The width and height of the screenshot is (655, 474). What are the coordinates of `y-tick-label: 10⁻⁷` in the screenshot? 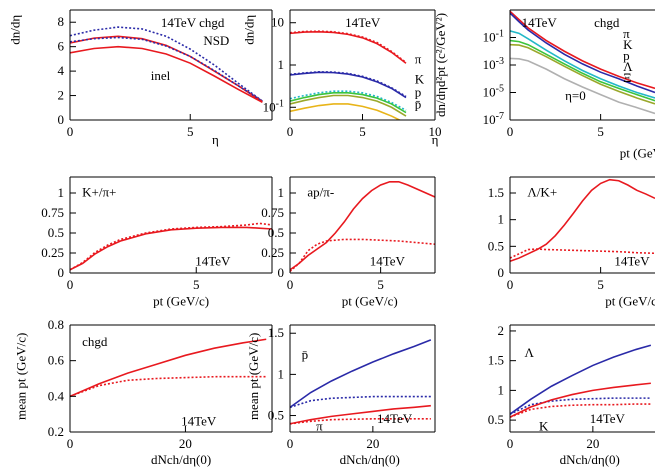 It's located at (493, 119).